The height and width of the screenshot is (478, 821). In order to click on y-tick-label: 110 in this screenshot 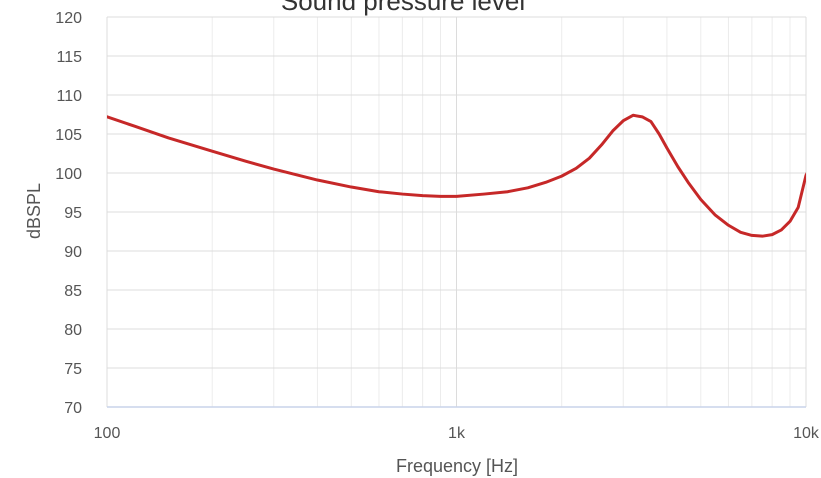, I will do `click(69, 96)`.